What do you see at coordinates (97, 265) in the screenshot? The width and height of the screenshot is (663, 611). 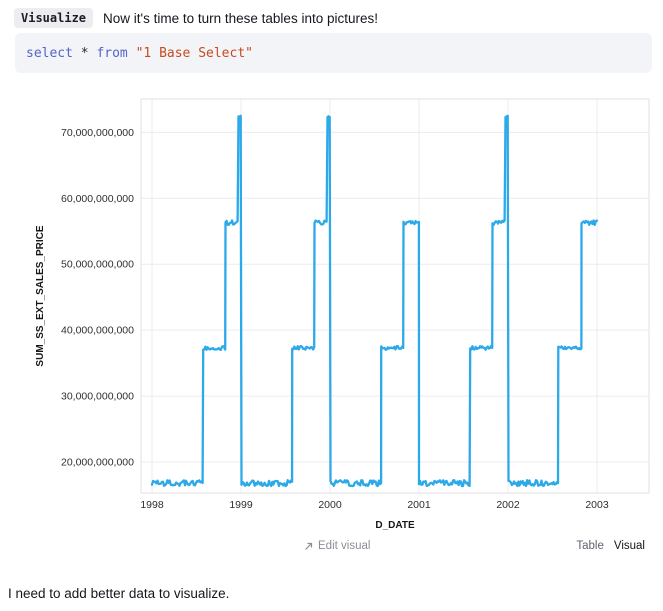 I see `y-tick-label: 50,000,000,000` at bounding box center [97, 265].